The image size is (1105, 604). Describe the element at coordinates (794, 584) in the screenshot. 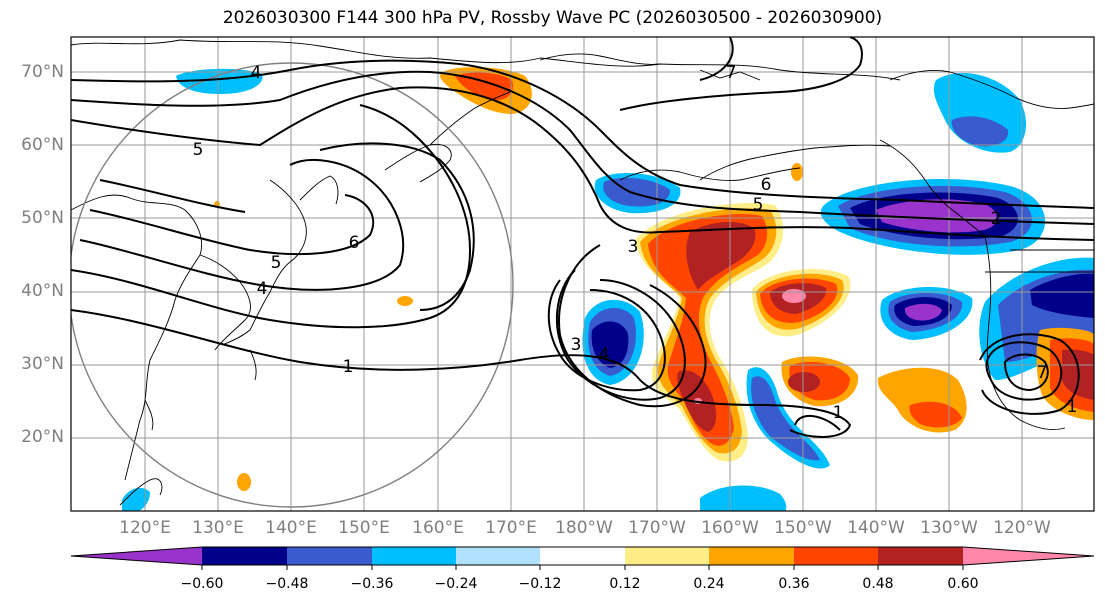

I see `colorbar-tick-label: 0.36` at that location.